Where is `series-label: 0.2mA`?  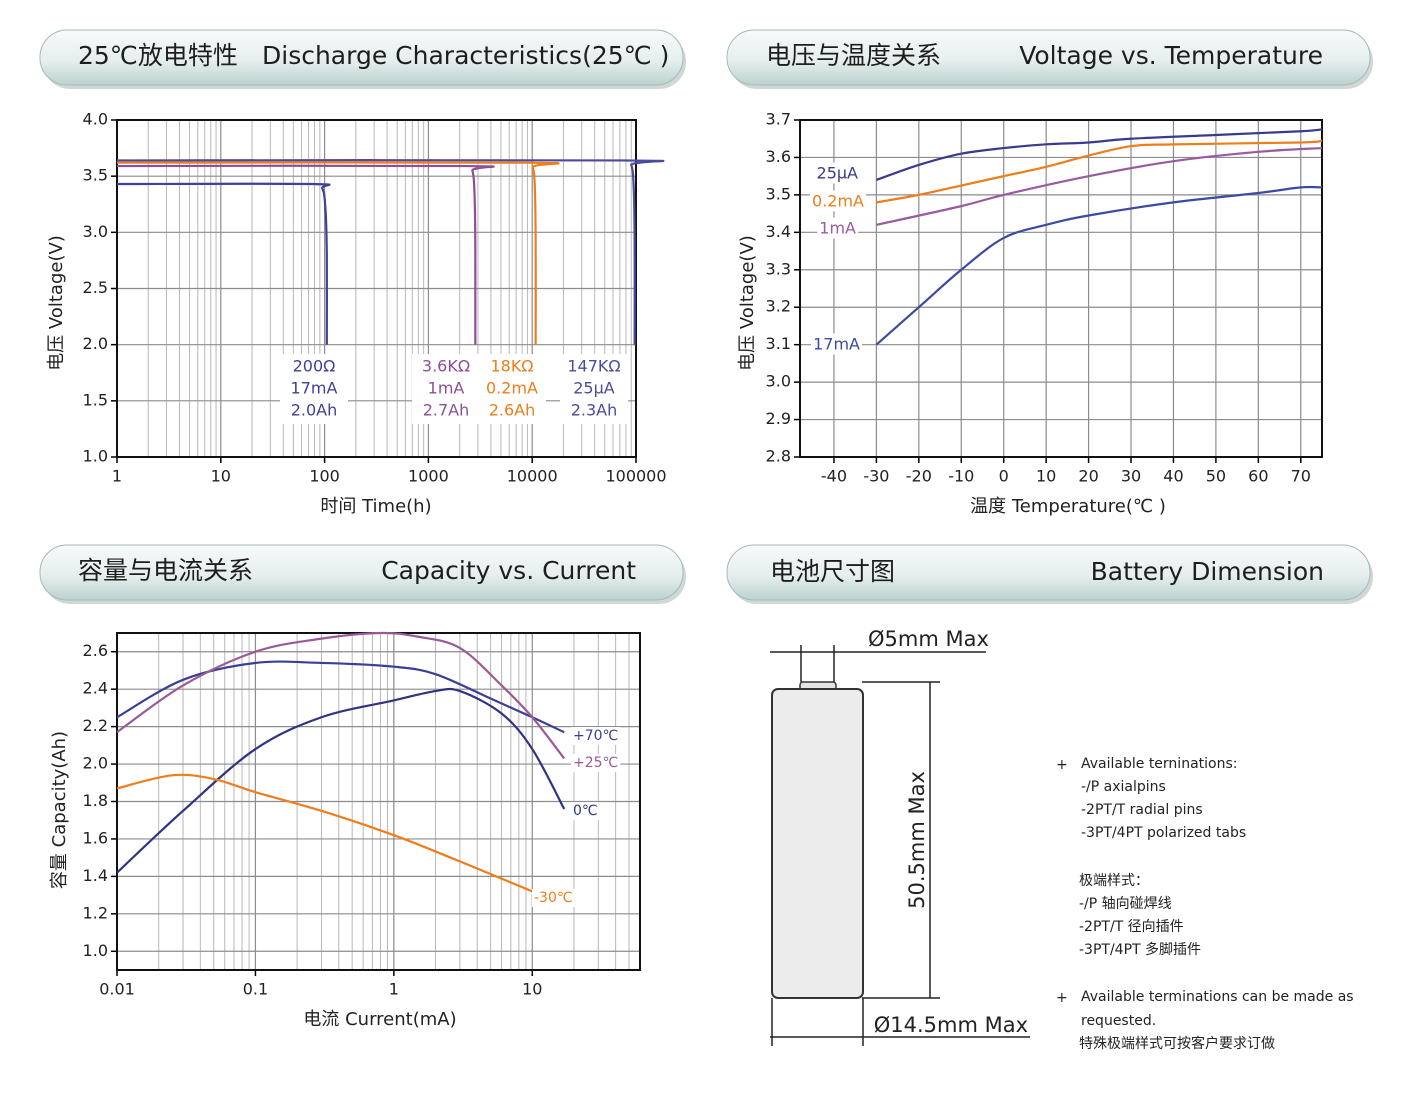
series-label: 0.2mA is located at coordinates (838, 201).